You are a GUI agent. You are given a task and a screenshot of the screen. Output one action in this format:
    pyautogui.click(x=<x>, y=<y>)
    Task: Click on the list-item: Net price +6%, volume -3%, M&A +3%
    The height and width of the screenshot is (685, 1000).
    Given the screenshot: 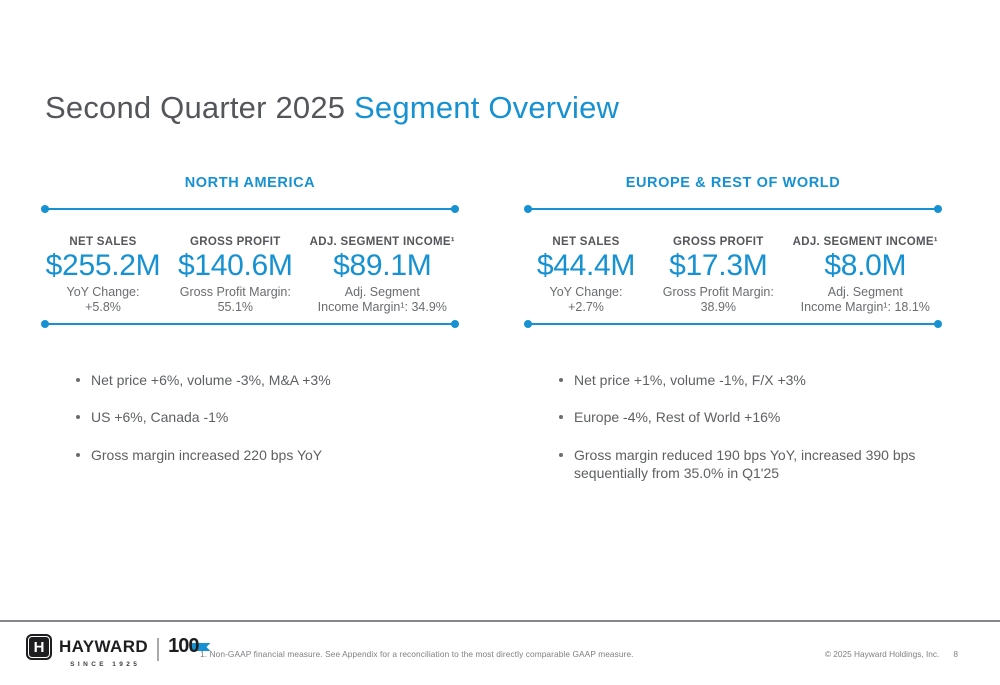 What is the action you would take?
    pyautogui.click(x=266, y=380)
    